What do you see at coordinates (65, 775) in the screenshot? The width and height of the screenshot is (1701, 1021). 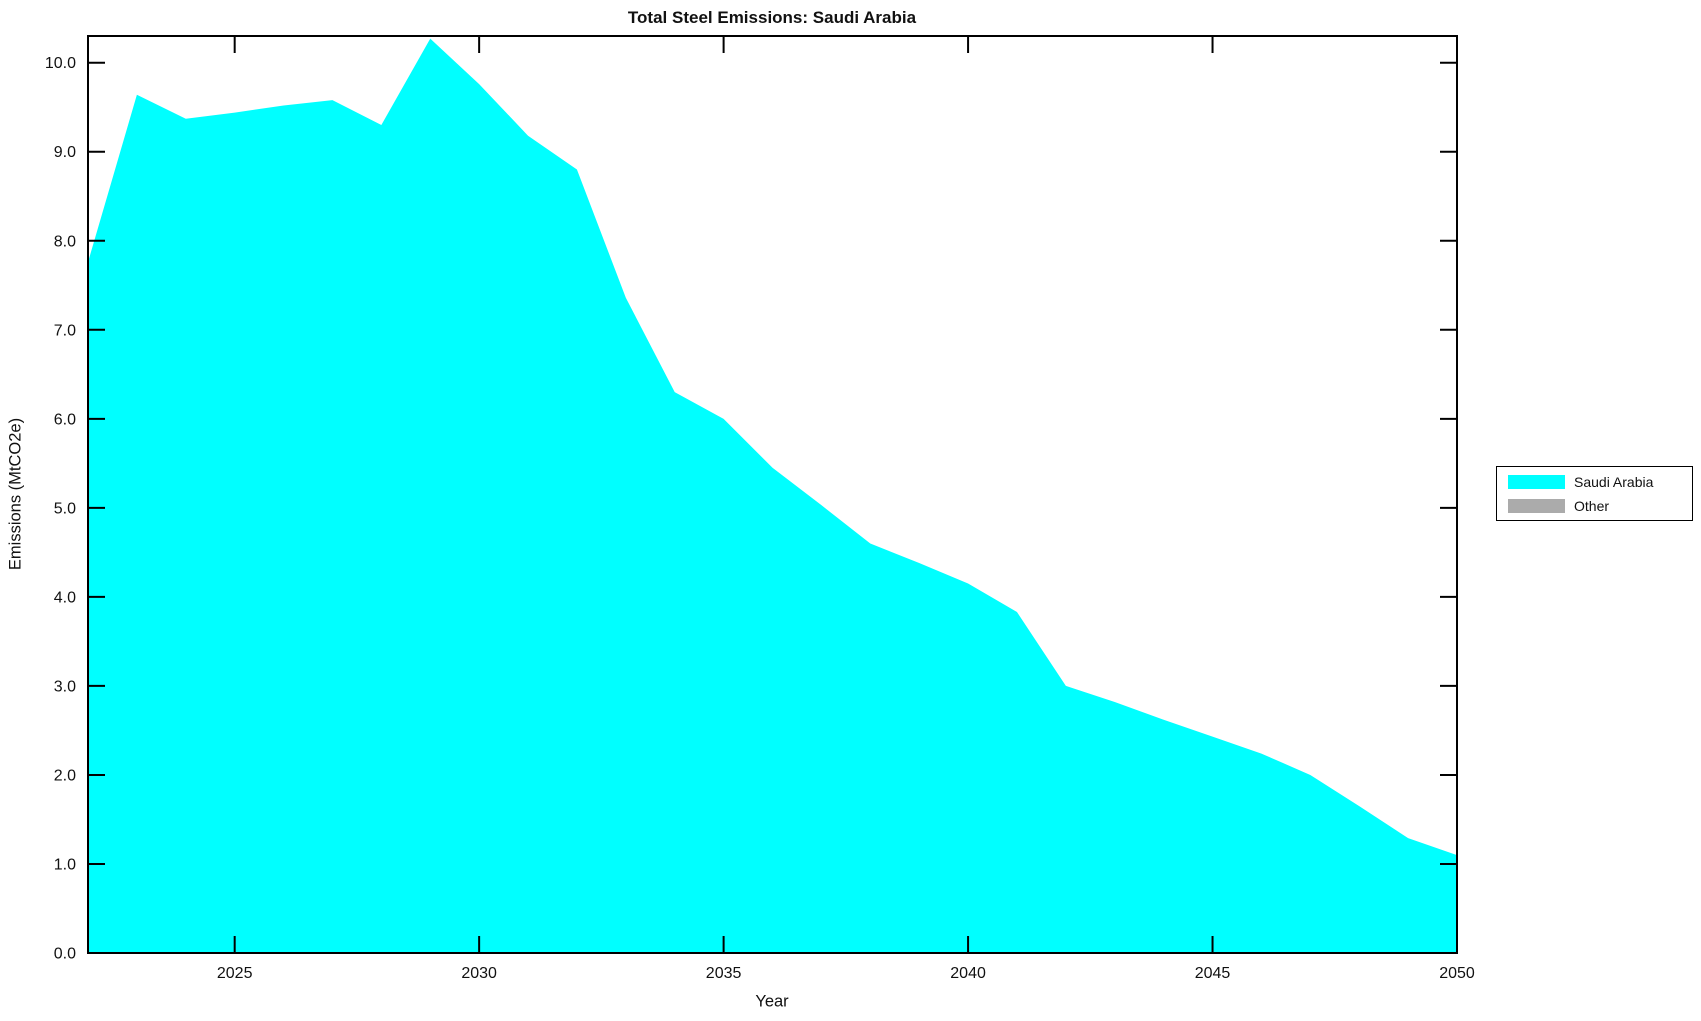 I see `y-tick-label: 2.0` at bounding box center [65, 775].